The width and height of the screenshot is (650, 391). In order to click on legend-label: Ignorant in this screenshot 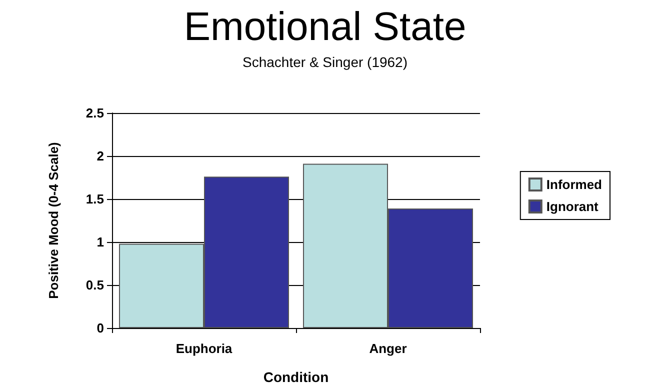, I will do `click(573, 206)`.